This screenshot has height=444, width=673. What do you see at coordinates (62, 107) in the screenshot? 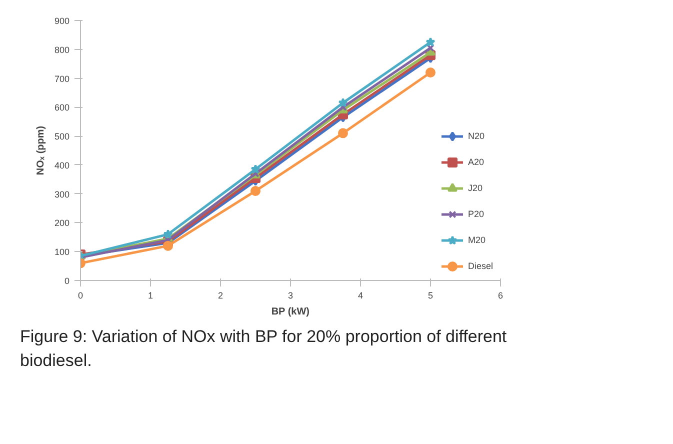
I see `y-tick-label: 600` at bounding box center [62, 107].